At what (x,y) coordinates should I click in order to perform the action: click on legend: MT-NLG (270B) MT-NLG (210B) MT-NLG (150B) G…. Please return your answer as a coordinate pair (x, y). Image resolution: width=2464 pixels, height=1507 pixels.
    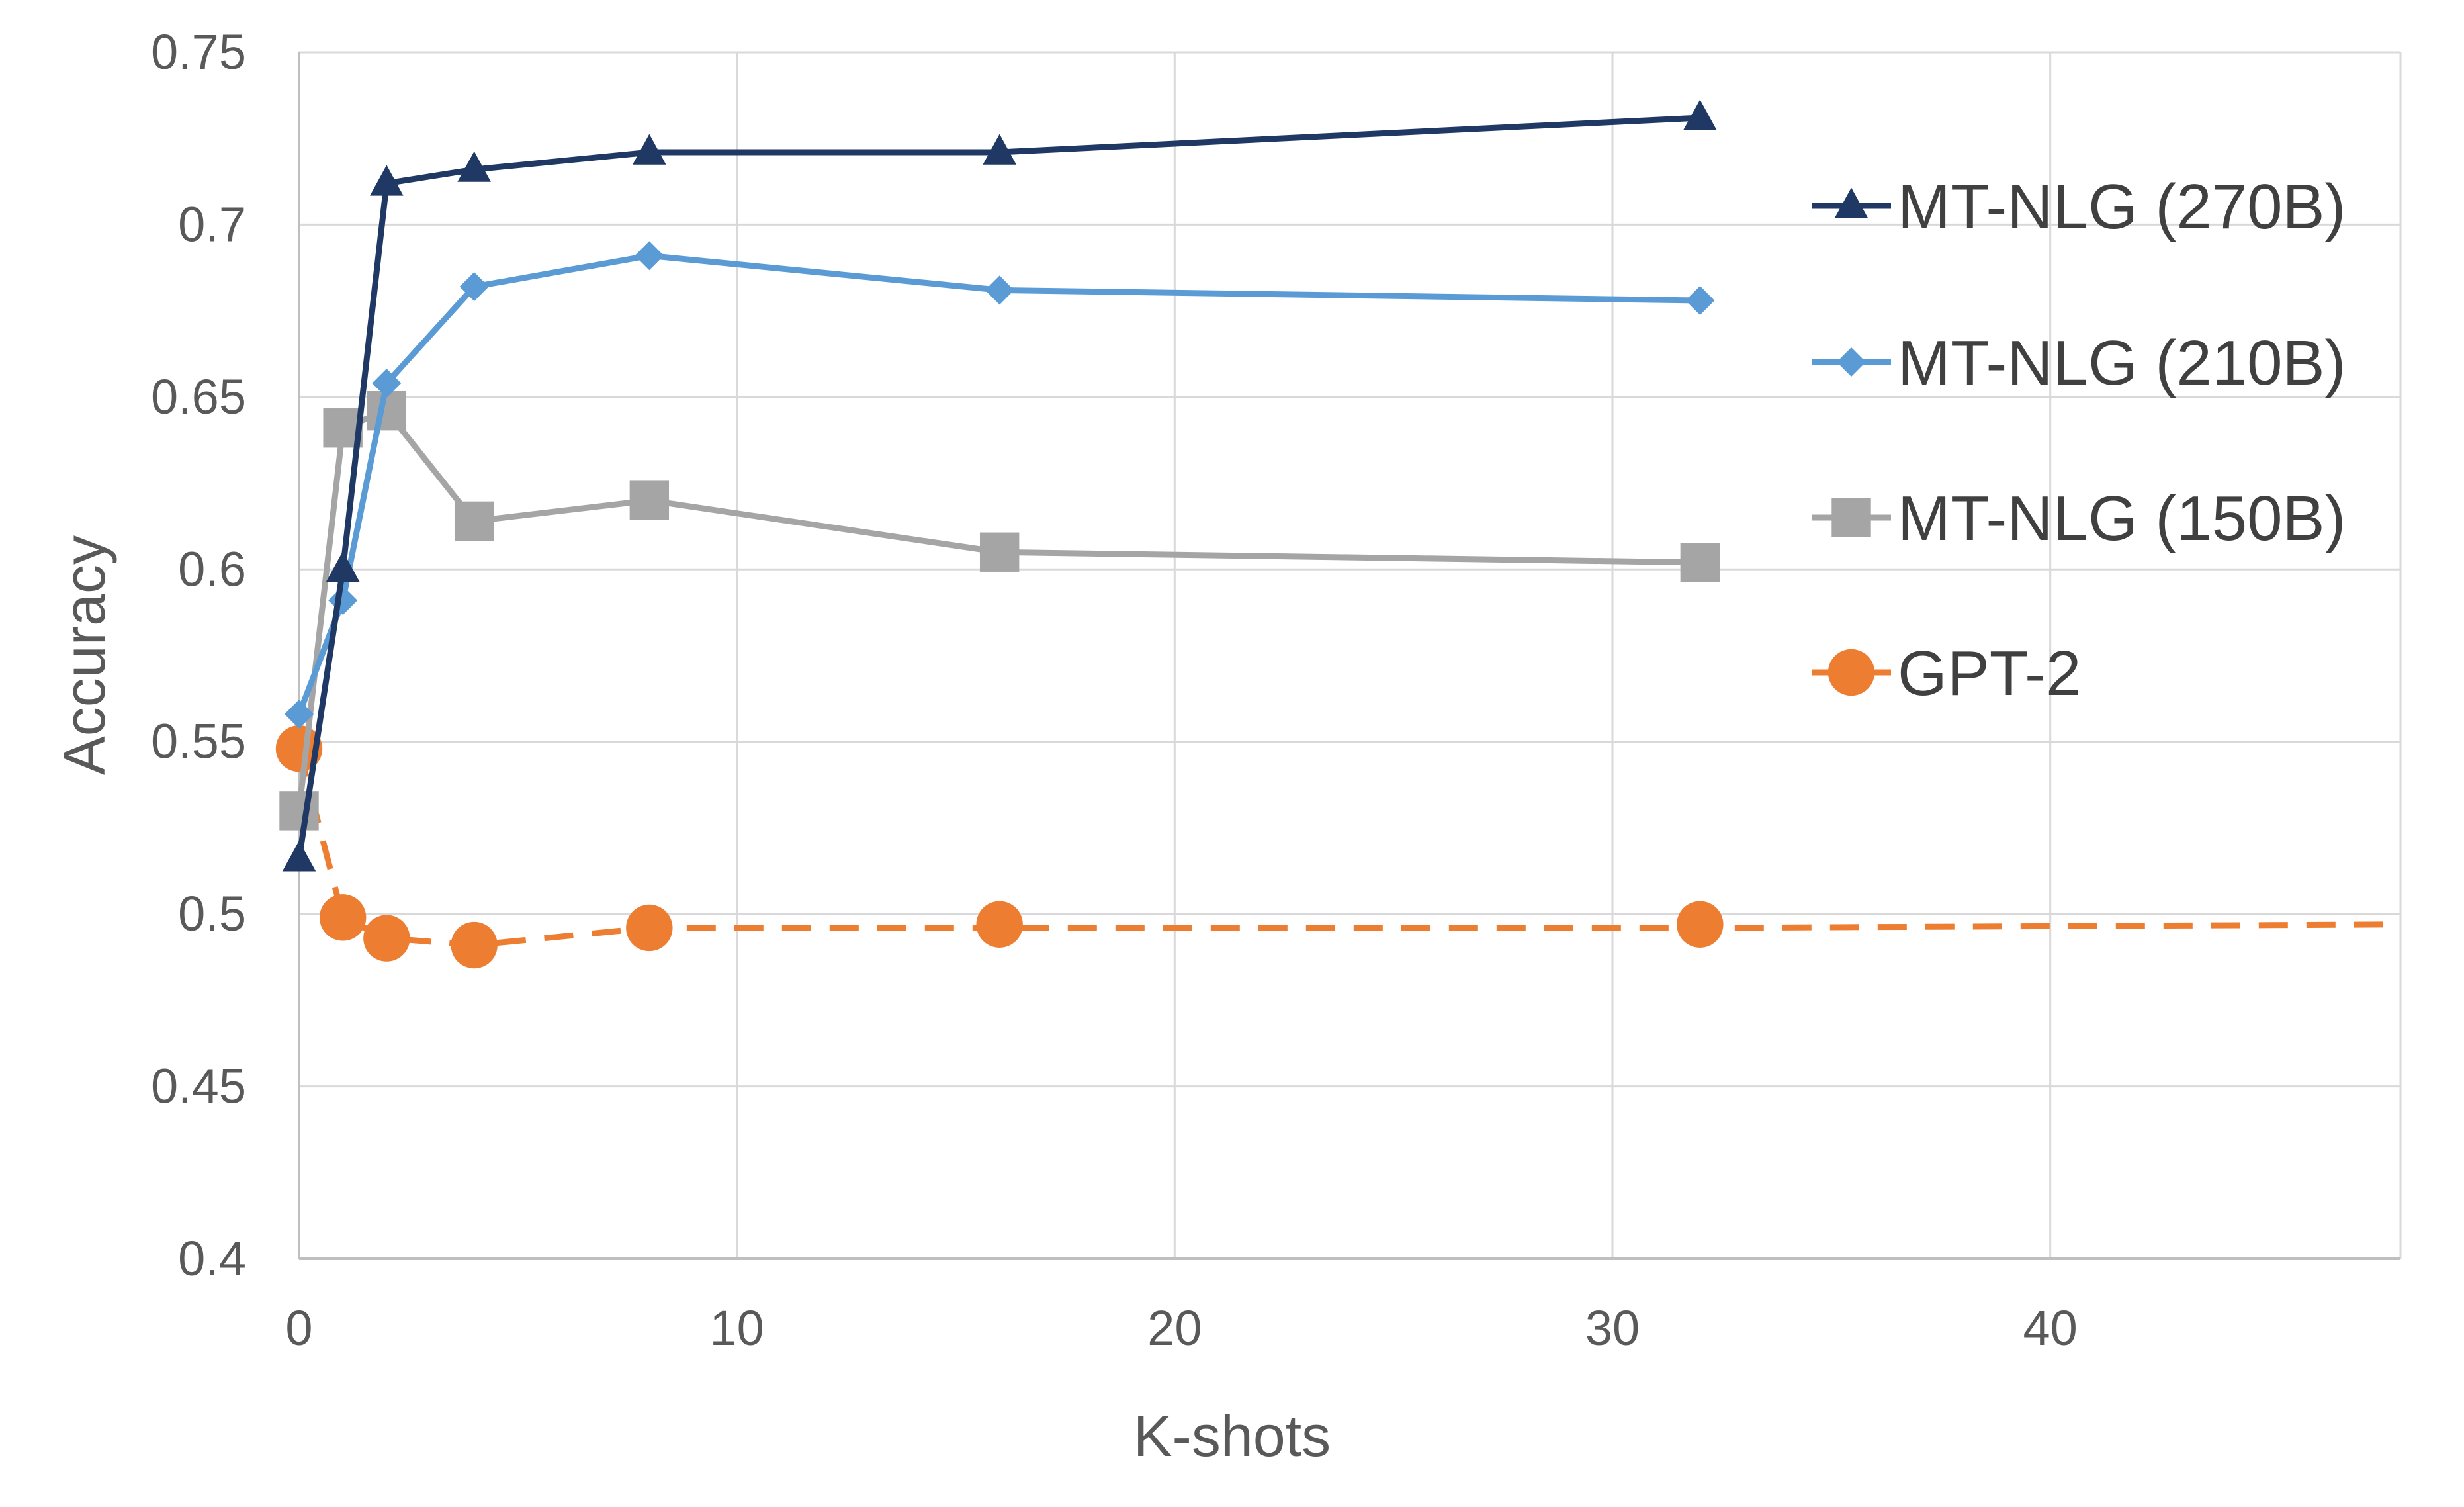
    Looking at the image, I should click on (2079, 440).